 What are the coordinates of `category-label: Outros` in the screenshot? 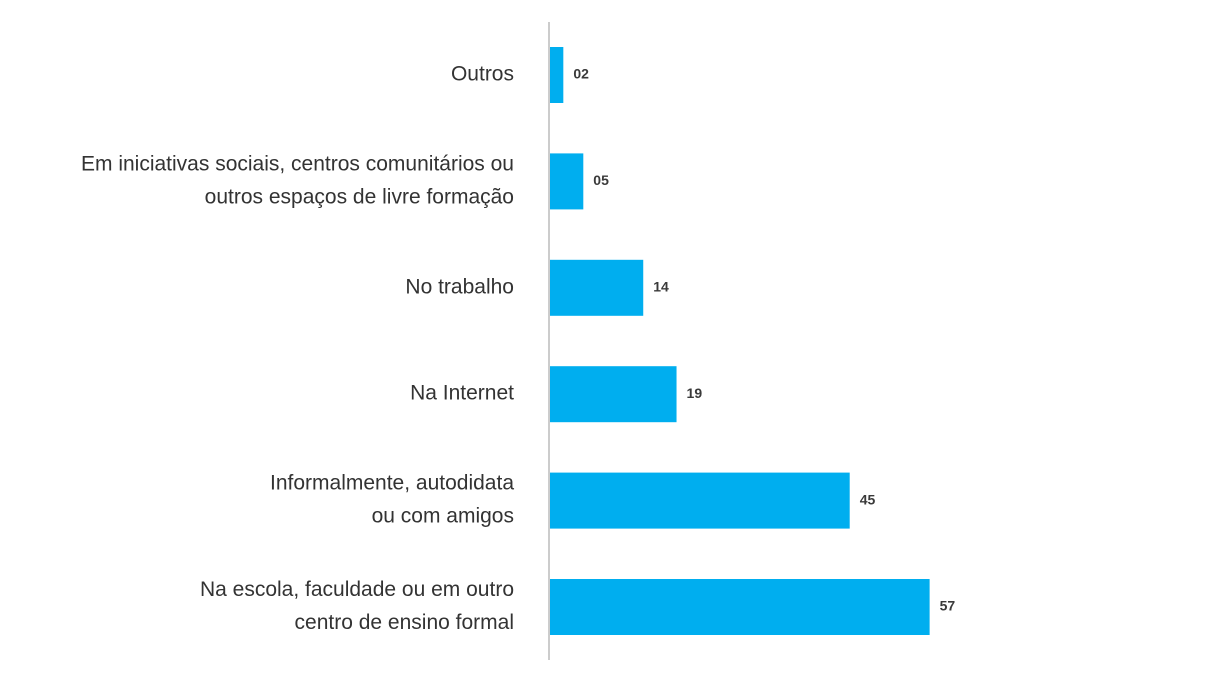 It's located at (482, 74).